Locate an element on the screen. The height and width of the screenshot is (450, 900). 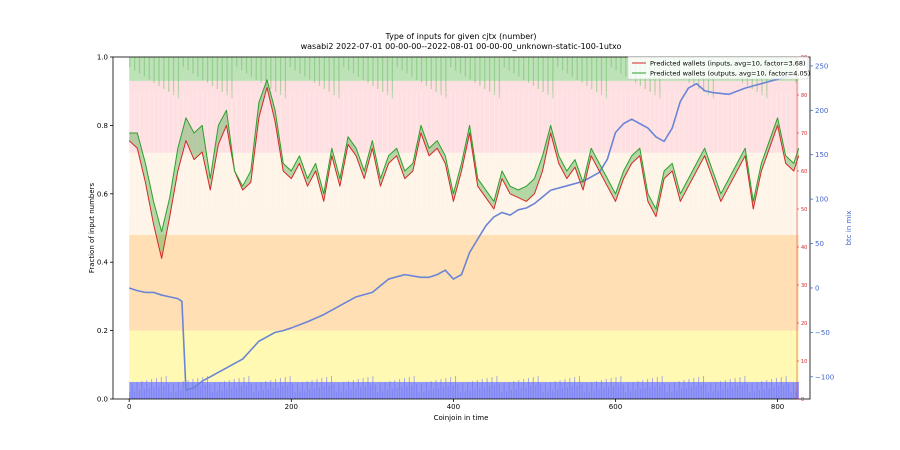
x-tick-label: 400 is located at coordinates (453, 407).